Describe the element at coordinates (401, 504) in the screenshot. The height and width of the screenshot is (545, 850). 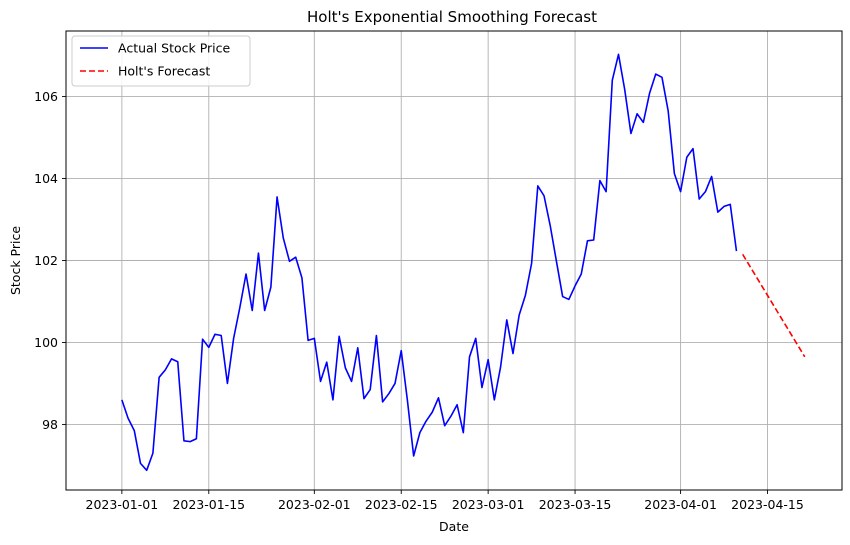
I see `x-tick-label: 2023-02-15` at that location.